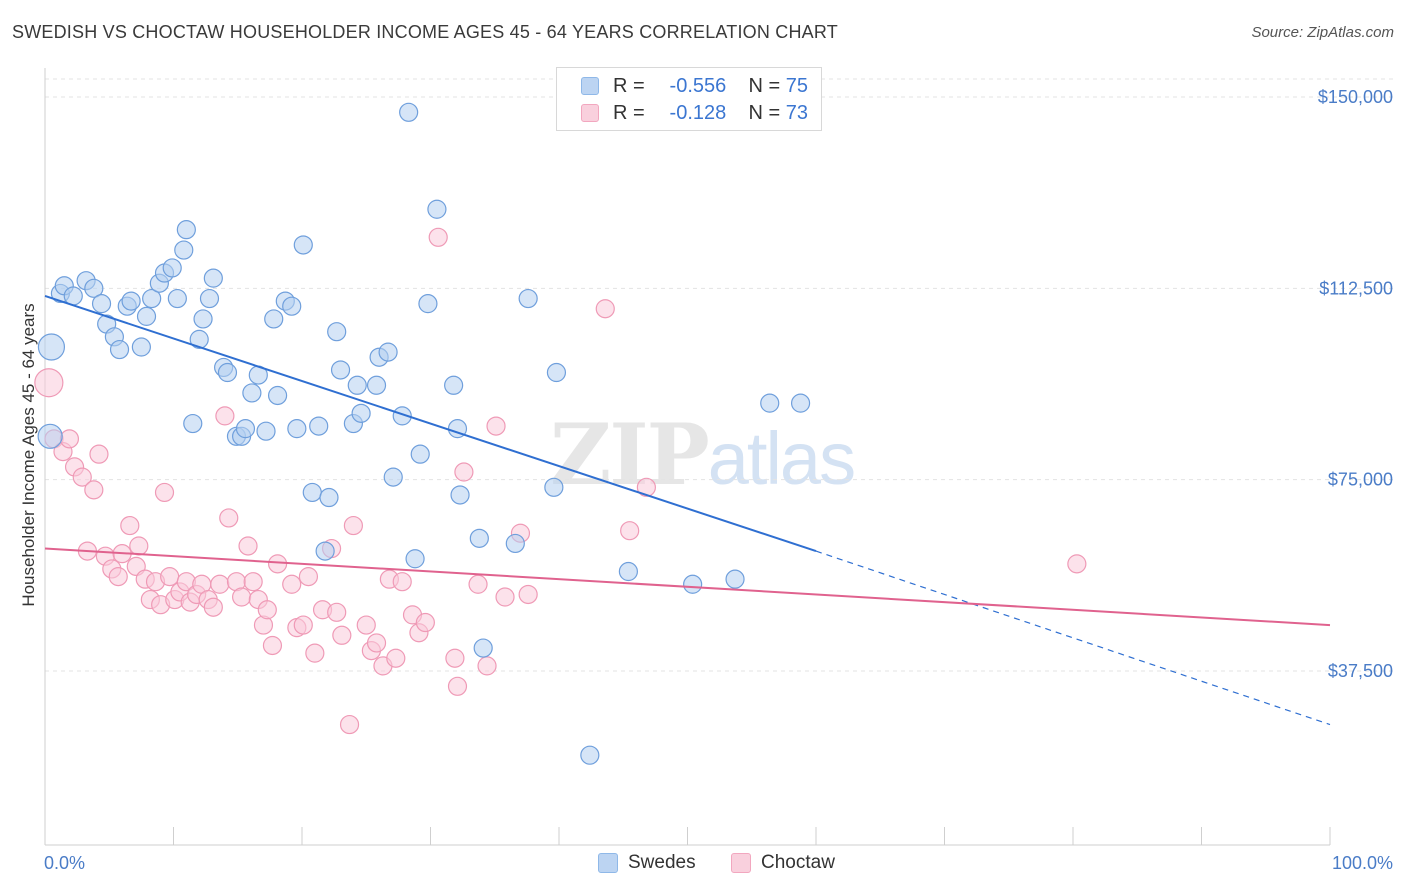  Describe the element at coordinates (662, 862) in the screenshot. I see `legend-label-swedes: Swedes` at that location.